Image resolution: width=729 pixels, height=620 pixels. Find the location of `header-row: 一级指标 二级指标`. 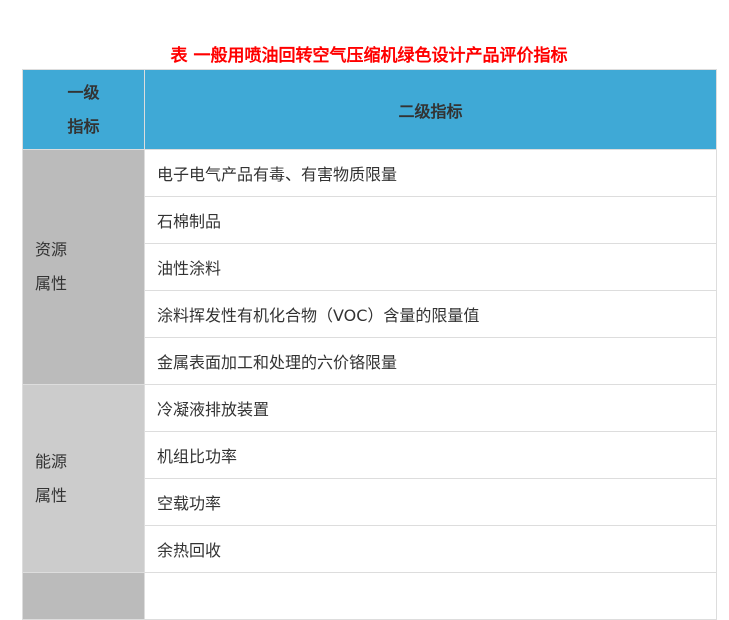

header-row: 一级指标 二级指标 is located at coordinates (369, 109).